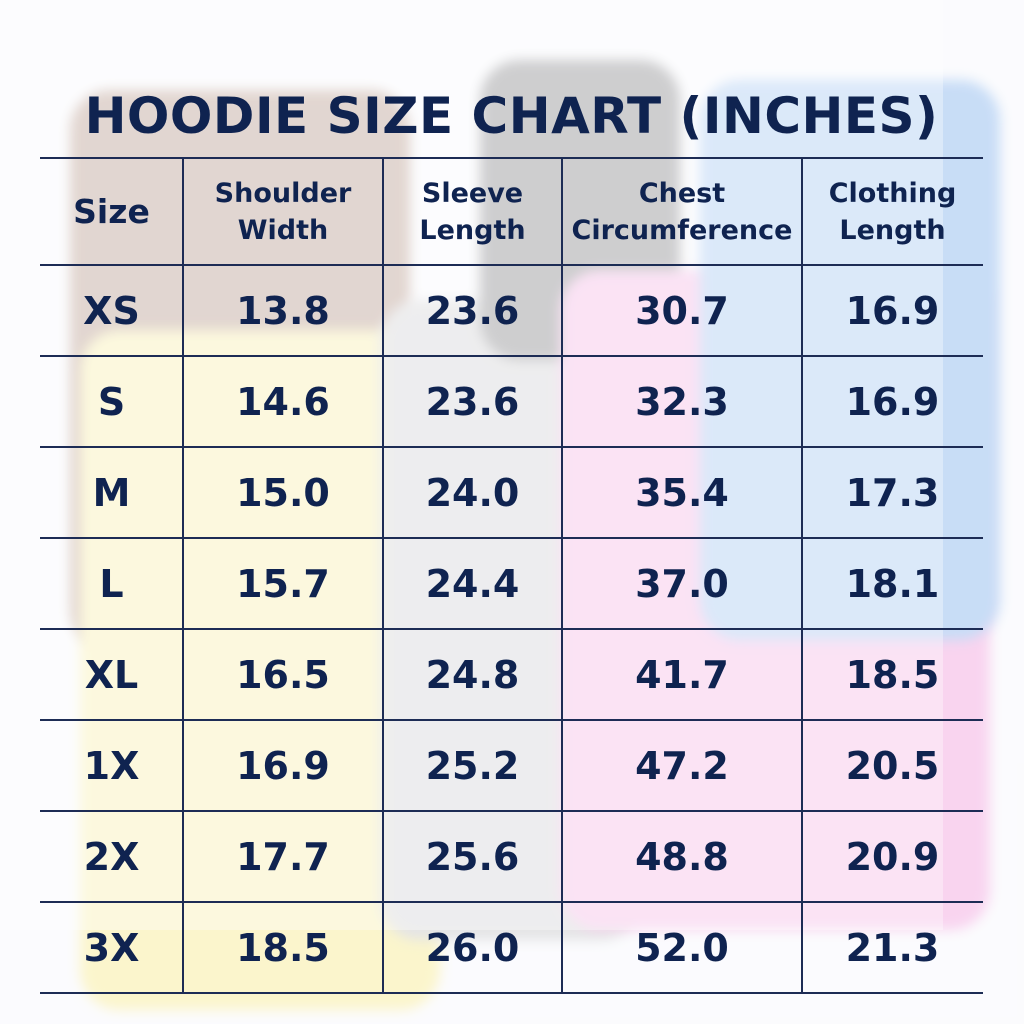  What do you see at coordinates (682, 193) in the screenshot?
I see `header-text: Chest` at bounding box center [682, 193].